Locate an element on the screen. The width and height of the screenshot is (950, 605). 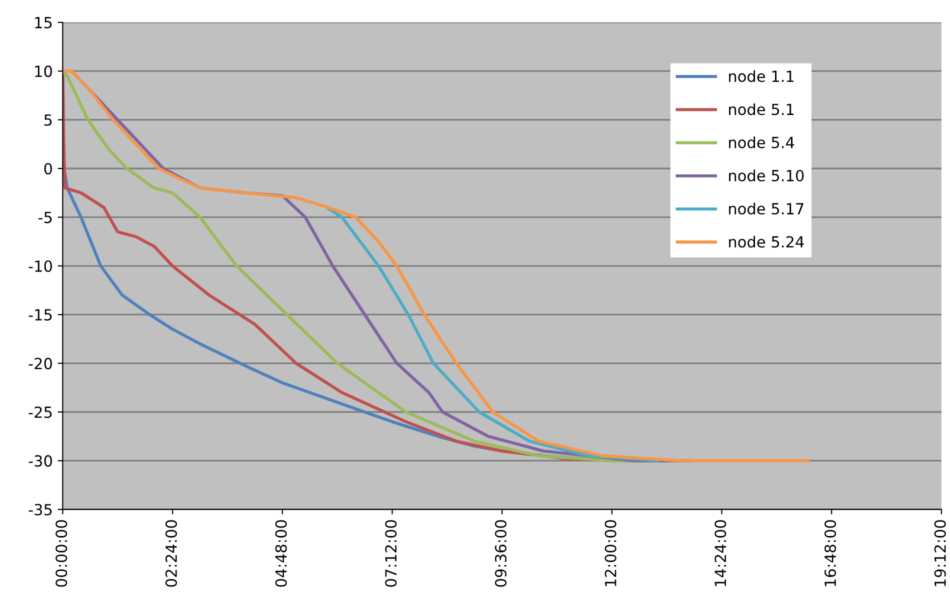
y-tick-label: -5 is located at coordinates (45, 218).